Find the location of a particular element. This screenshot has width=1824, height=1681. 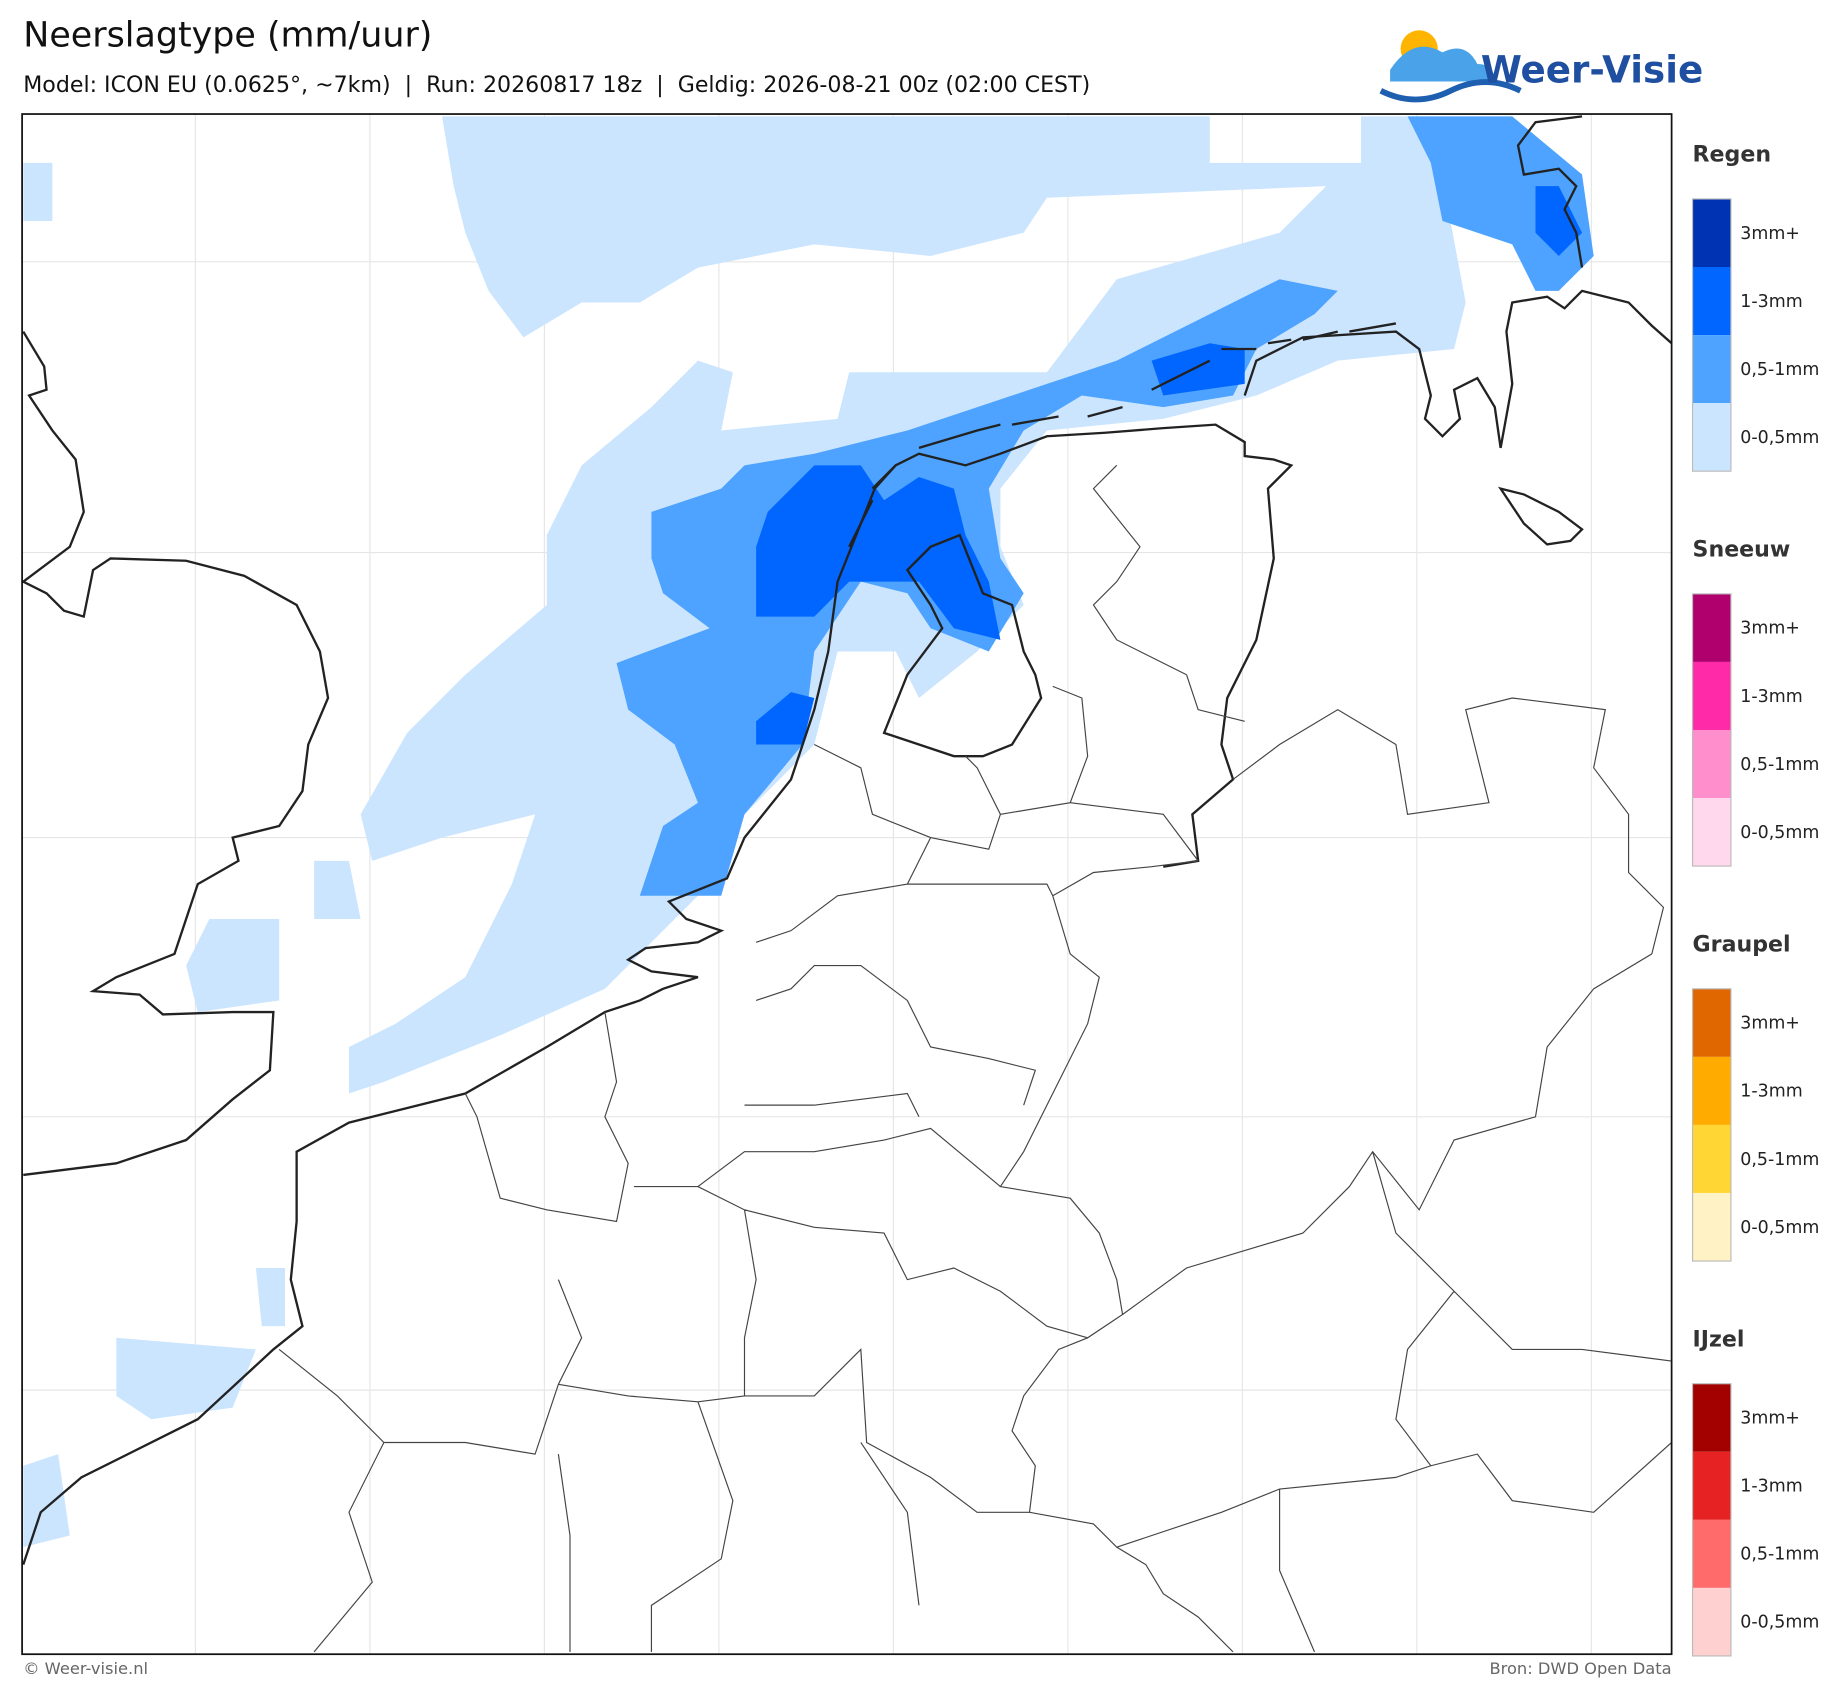

footer-right: Bron: DWD Open Data is located at coordinates (1580, 1668).